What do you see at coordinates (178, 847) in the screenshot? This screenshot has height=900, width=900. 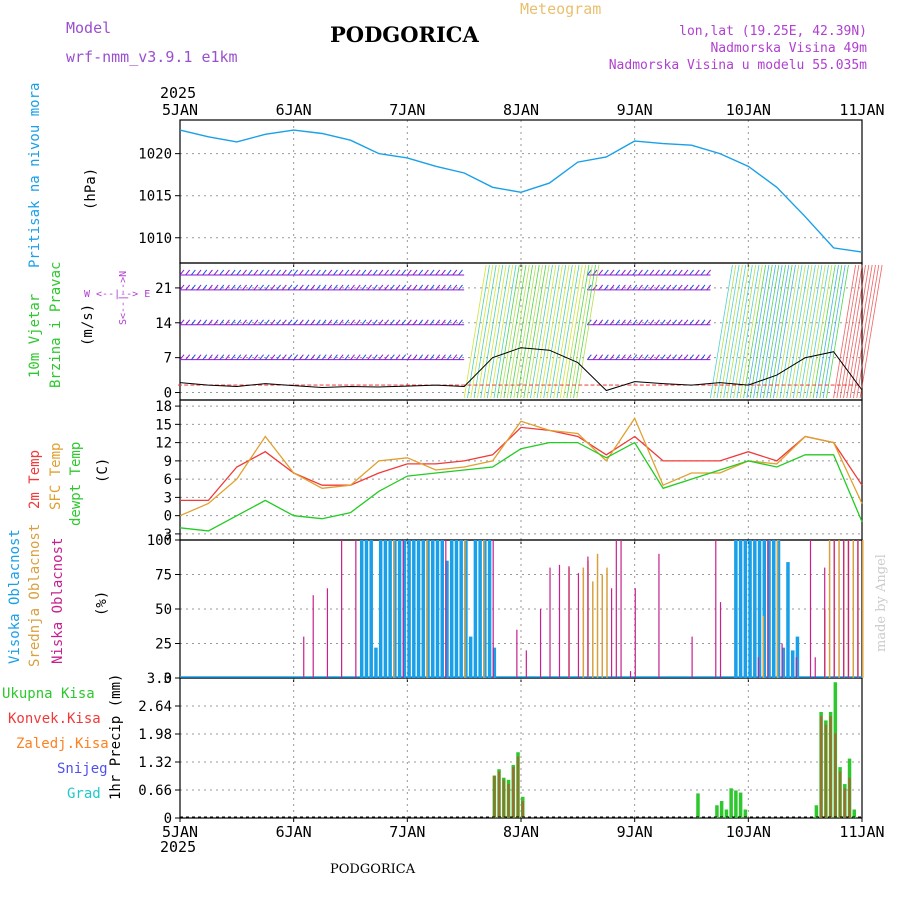 I see `year-bottom: 2025` at bounding box center [178, 847].